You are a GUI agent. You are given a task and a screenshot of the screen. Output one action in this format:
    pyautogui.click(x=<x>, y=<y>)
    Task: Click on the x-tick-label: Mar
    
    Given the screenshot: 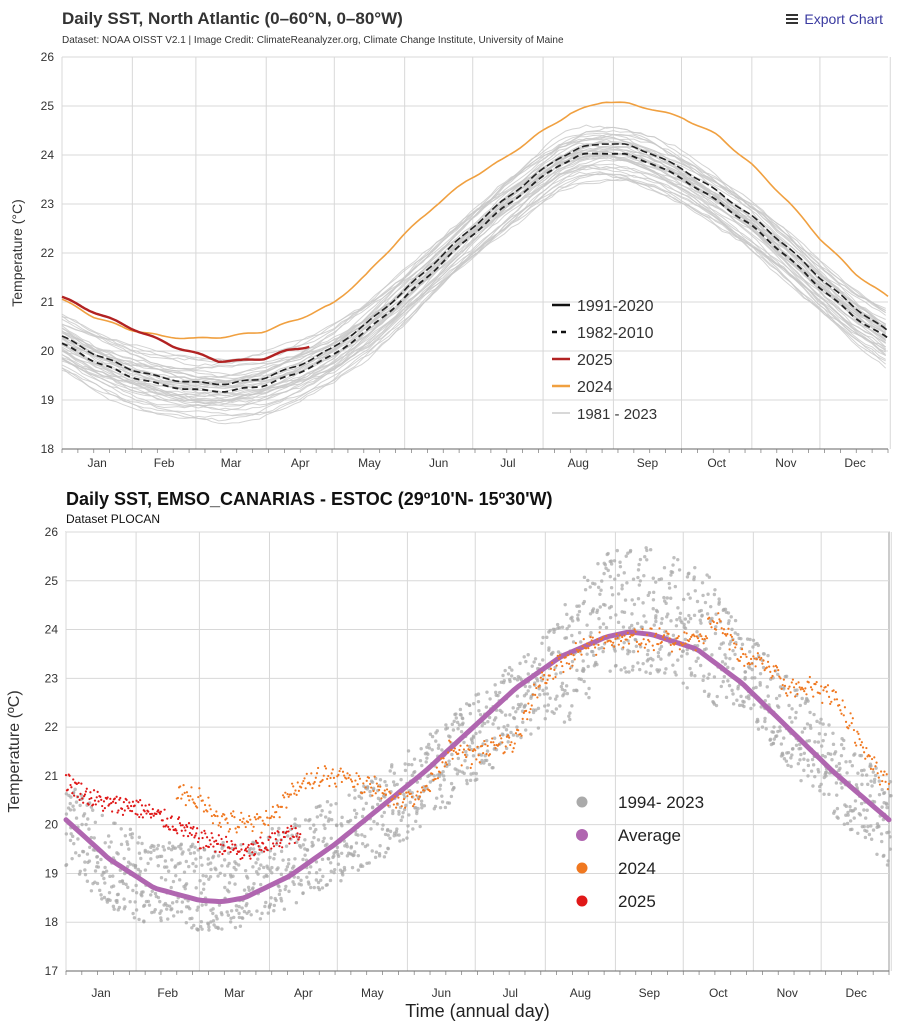 What is the action you would take?
    pyautogui.click(x=234, y=993)
    